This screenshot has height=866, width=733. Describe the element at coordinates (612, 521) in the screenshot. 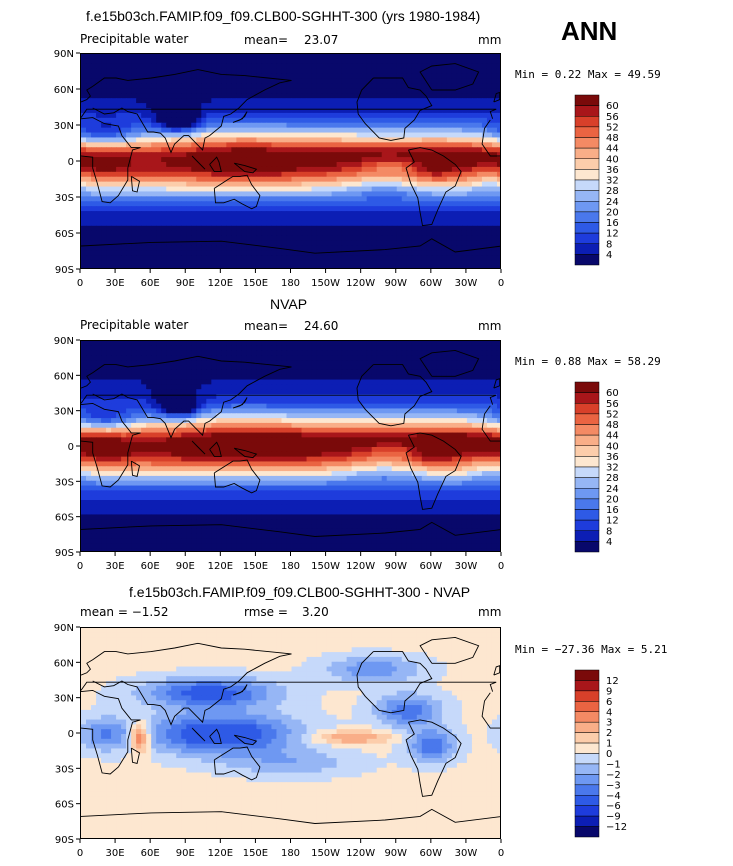

I see `panel2-colorbar-label: 12` at that location.